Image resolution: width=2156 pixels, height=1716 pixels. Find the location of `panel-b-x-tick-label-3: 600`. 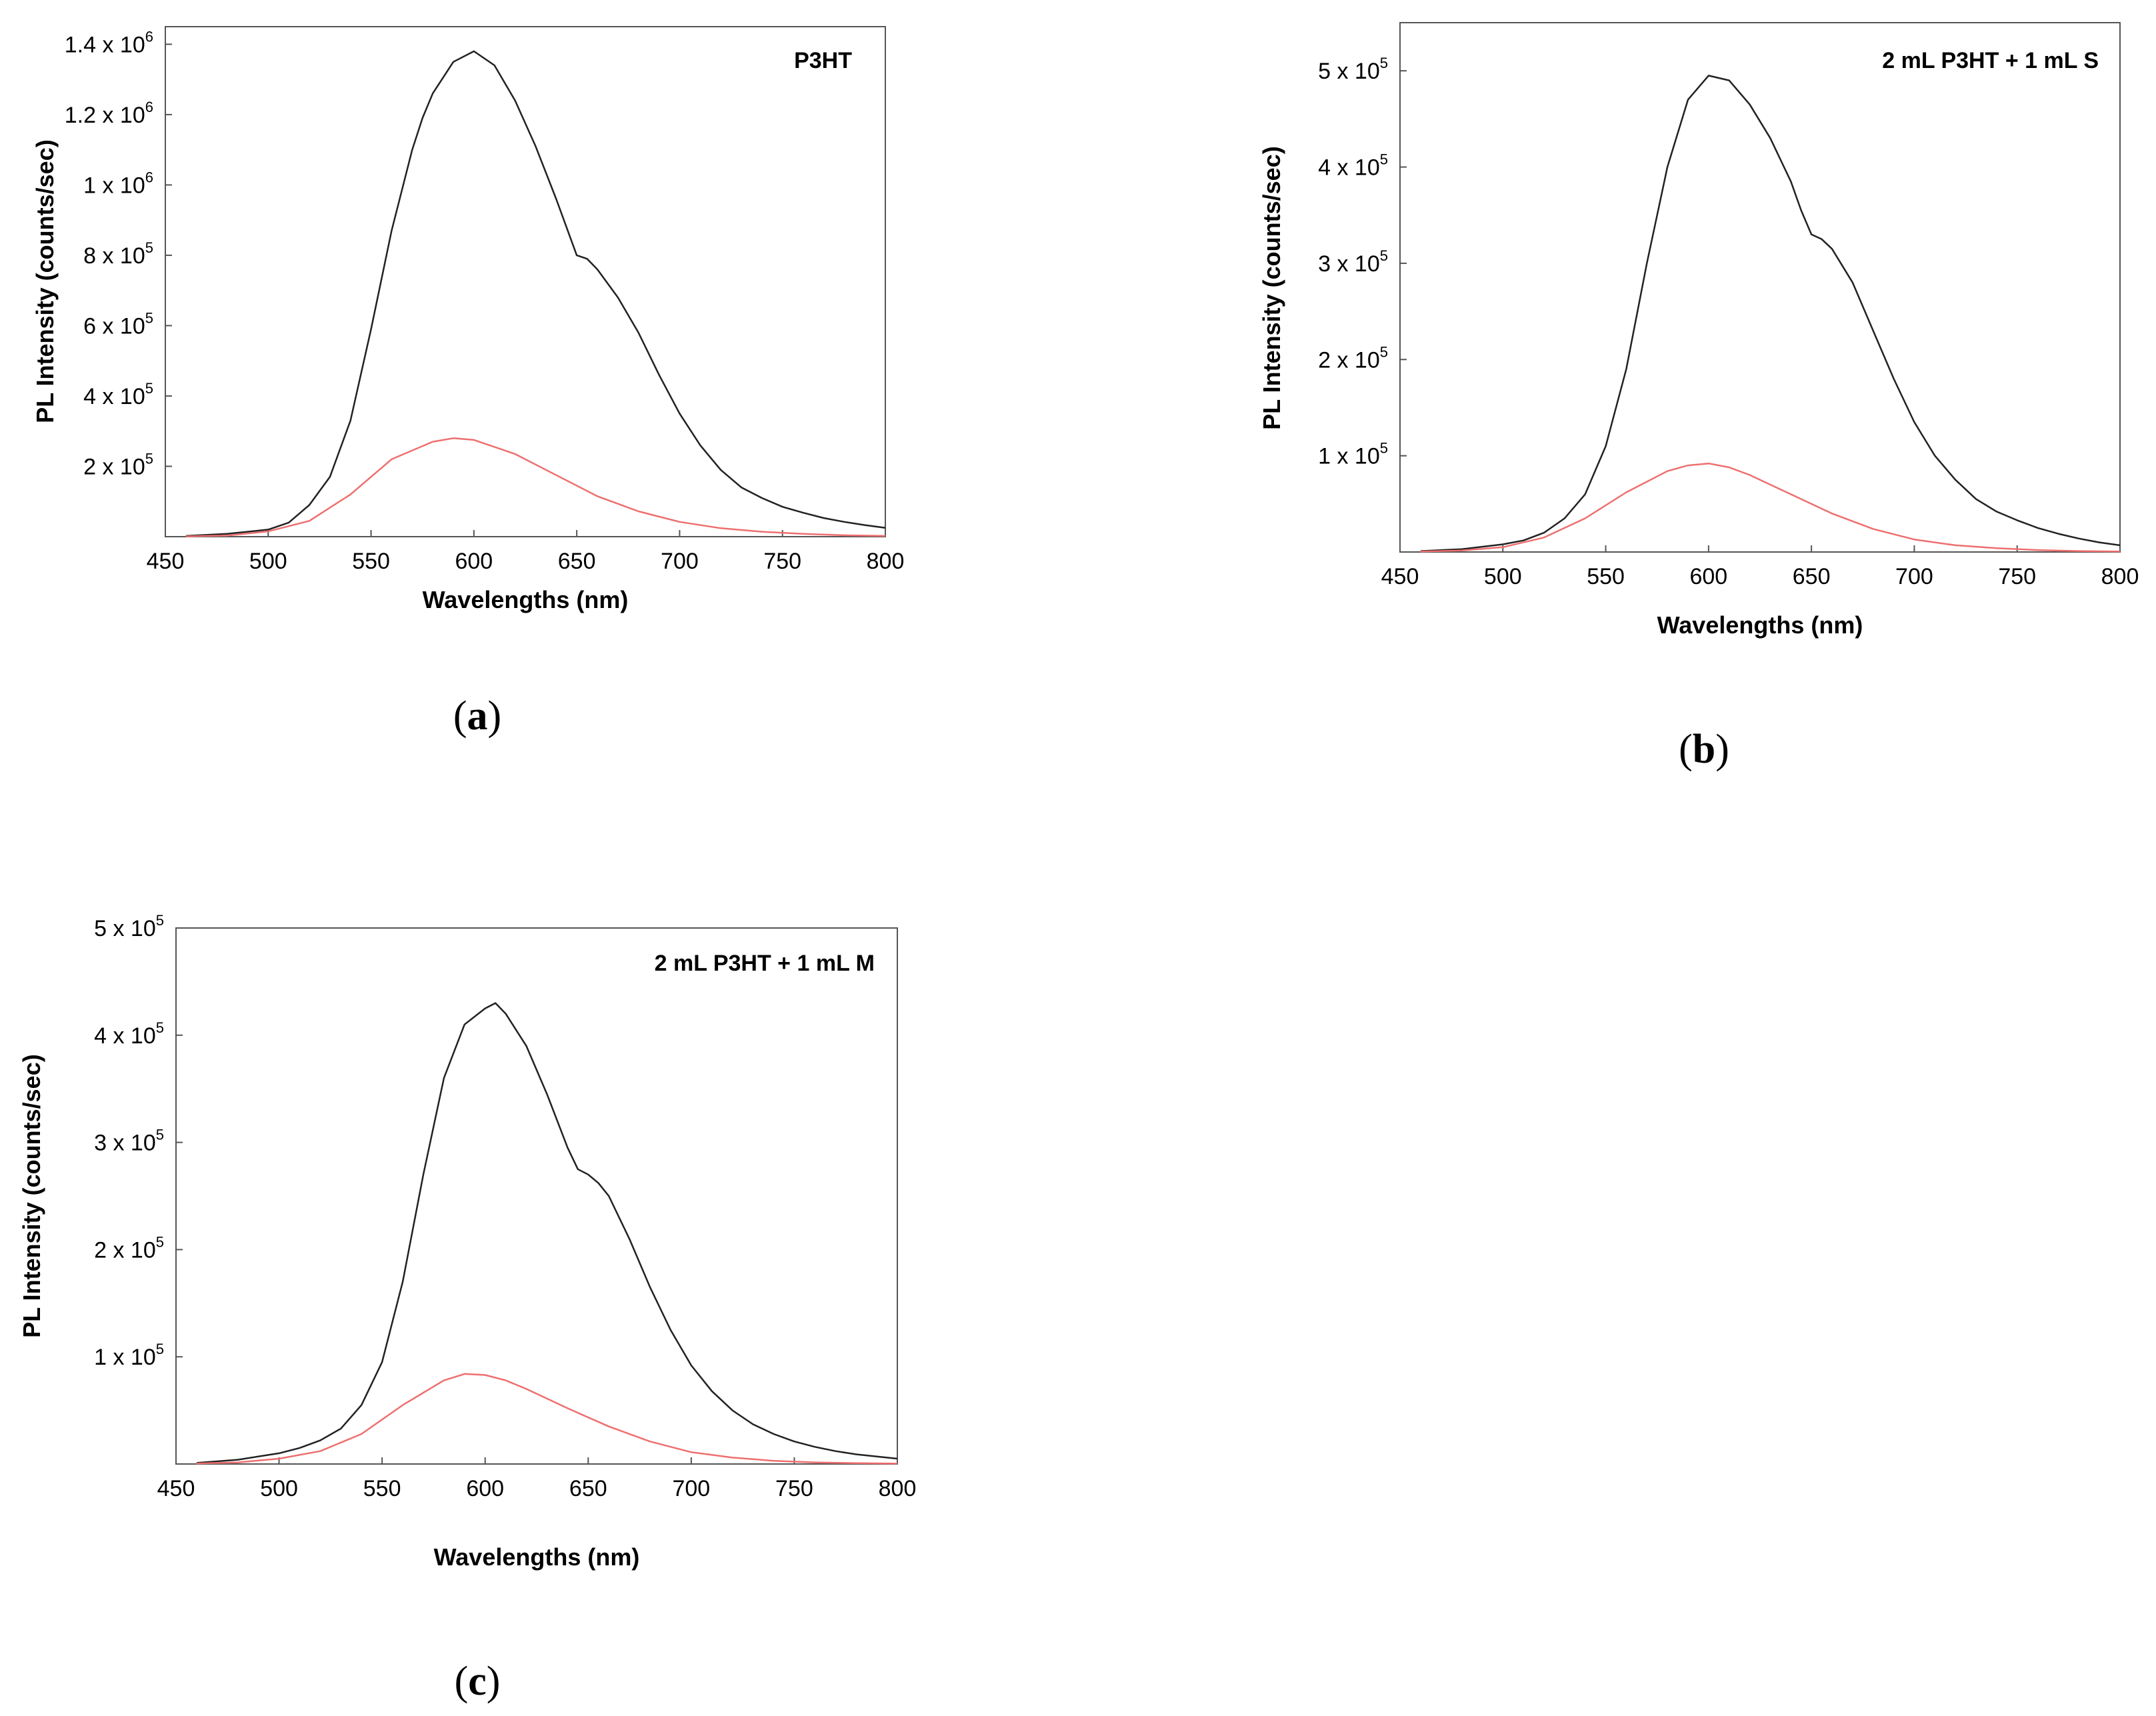

panel-b-x-tick-label-3: 600 is located at coordinates (1708, 576).